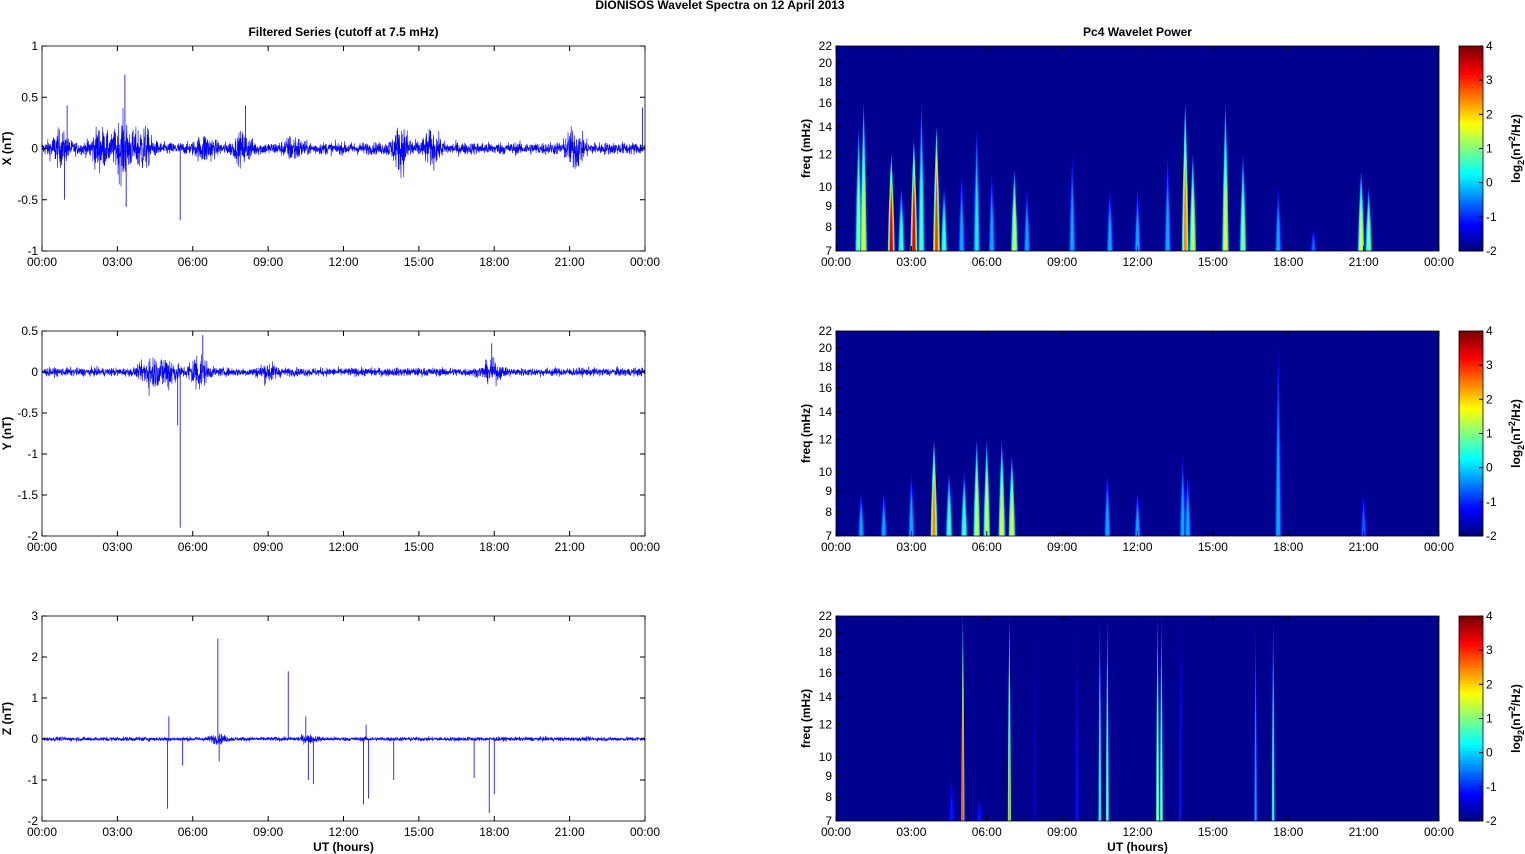  What do you see at coordinates (826, 348) in the screenshot?
I see `y-tick-label: 20` at bounding box center [826, 348].